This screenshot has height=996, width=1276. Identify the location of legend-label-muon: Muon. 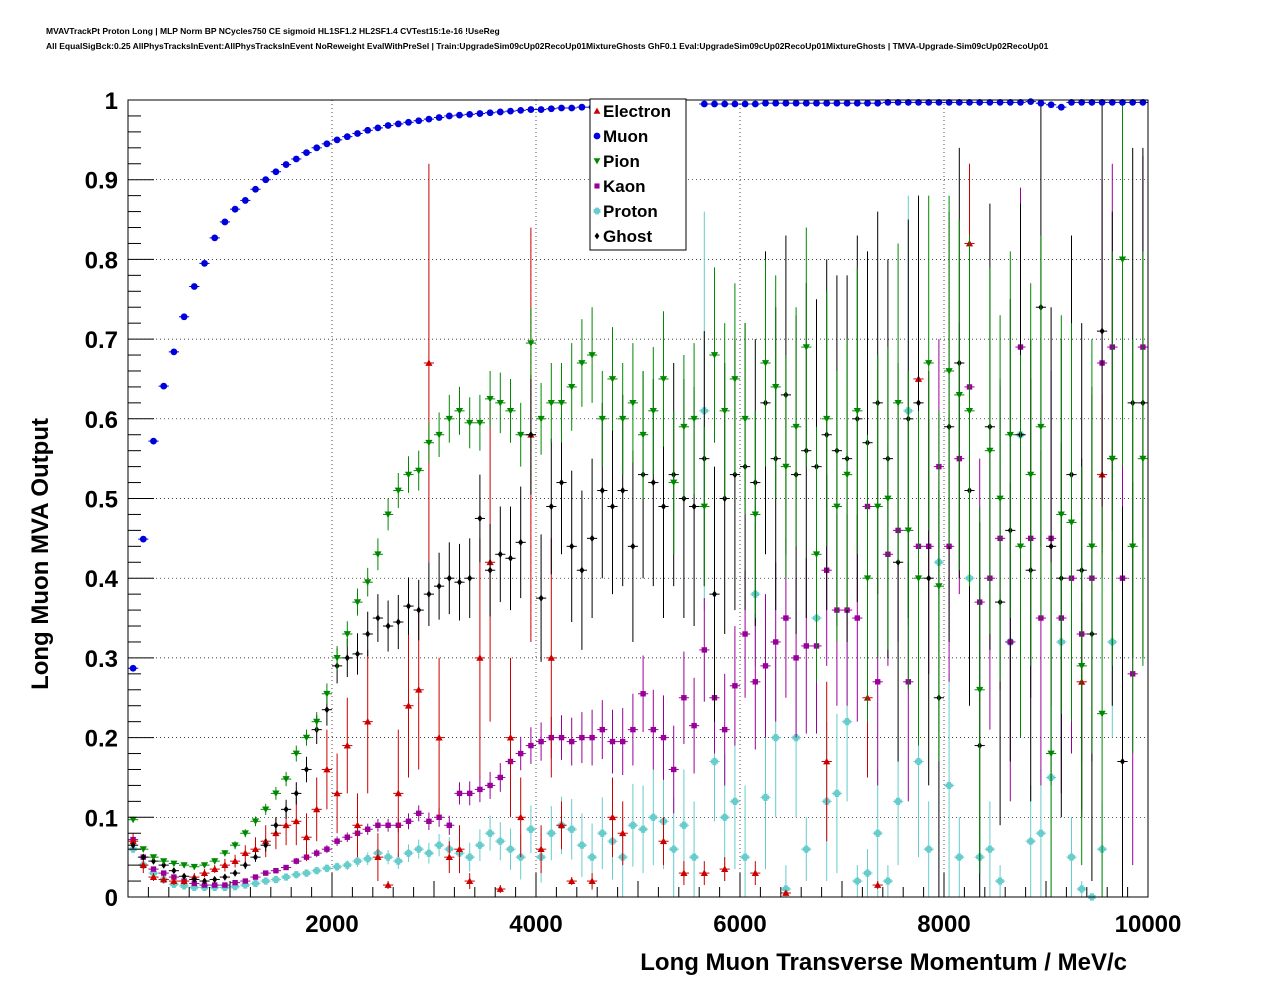
(625, 136).